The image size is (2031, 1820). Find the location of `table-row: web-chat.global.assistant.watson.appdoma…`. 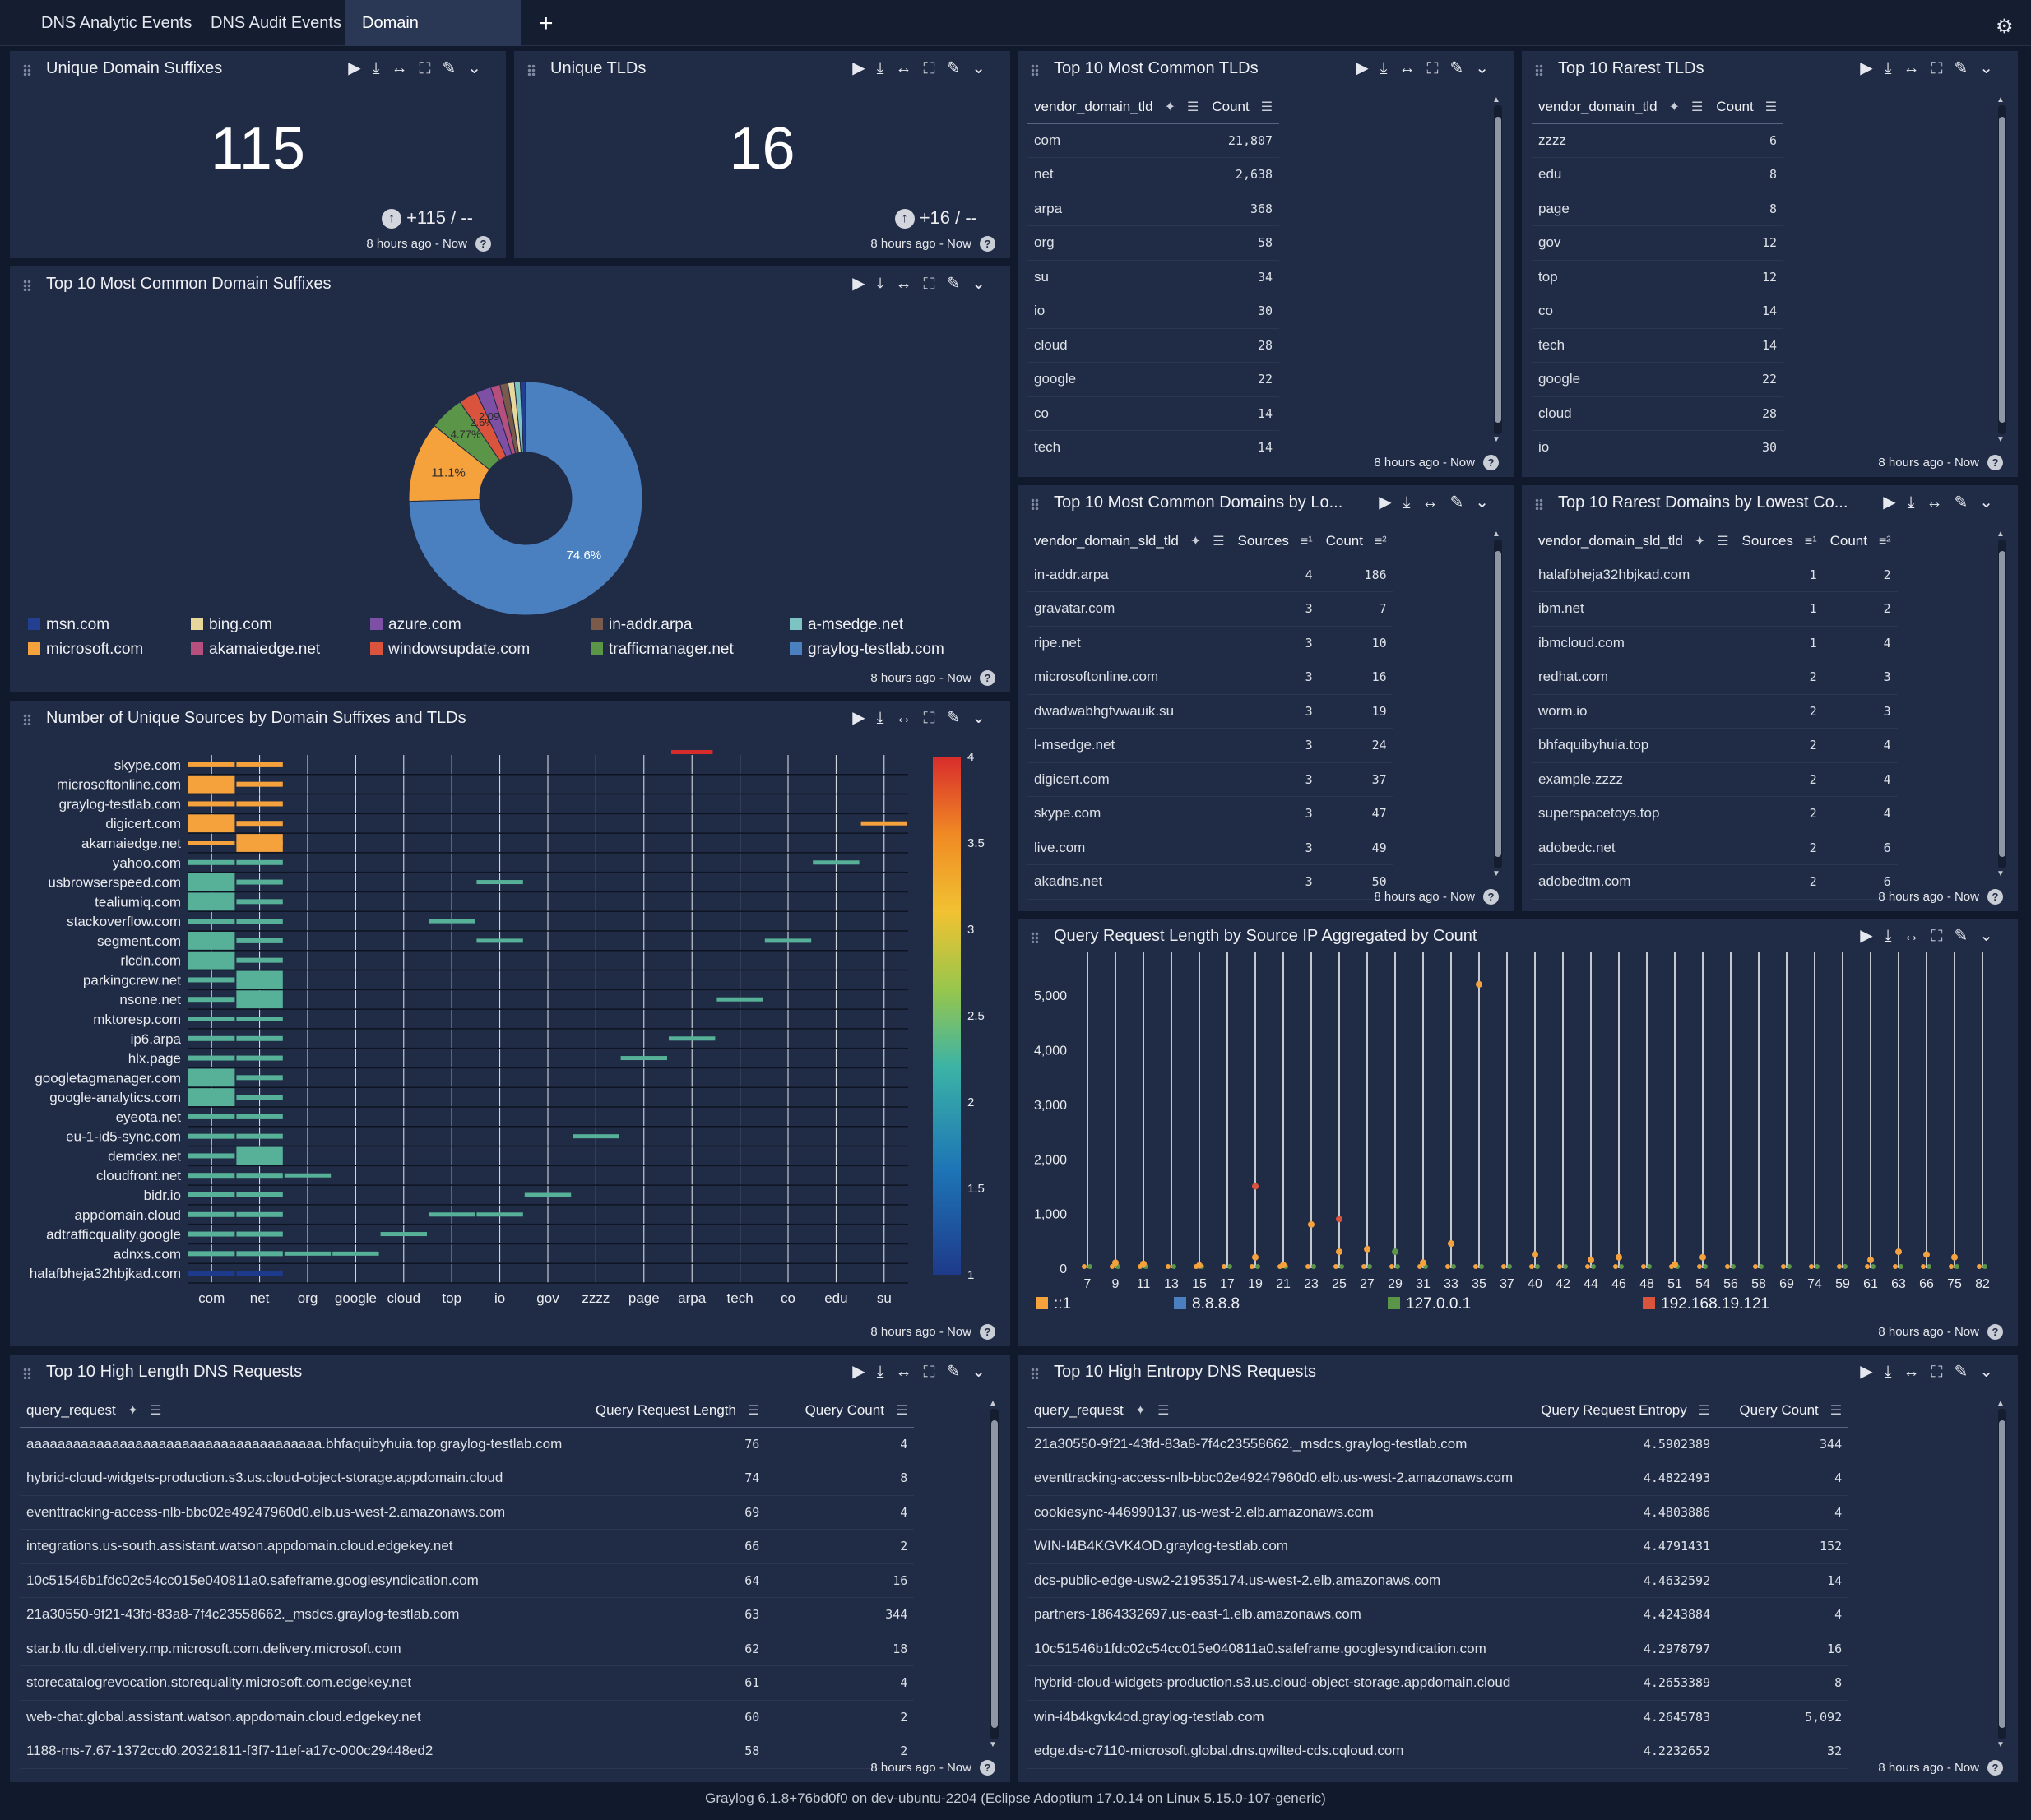

table-row: web-chat.global.assistant.watson.appdoma… is located at coordinates (467, 1717).